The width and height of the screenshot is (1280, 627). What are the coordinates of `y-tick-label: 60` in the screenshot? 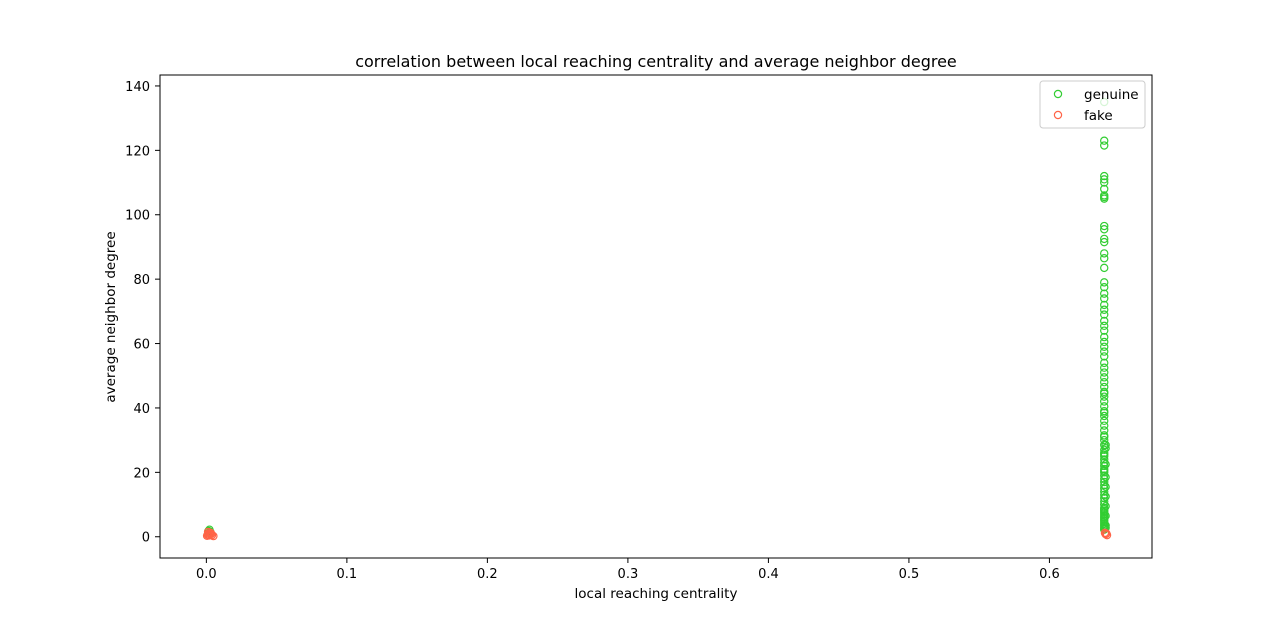 It's located at (141, 345).